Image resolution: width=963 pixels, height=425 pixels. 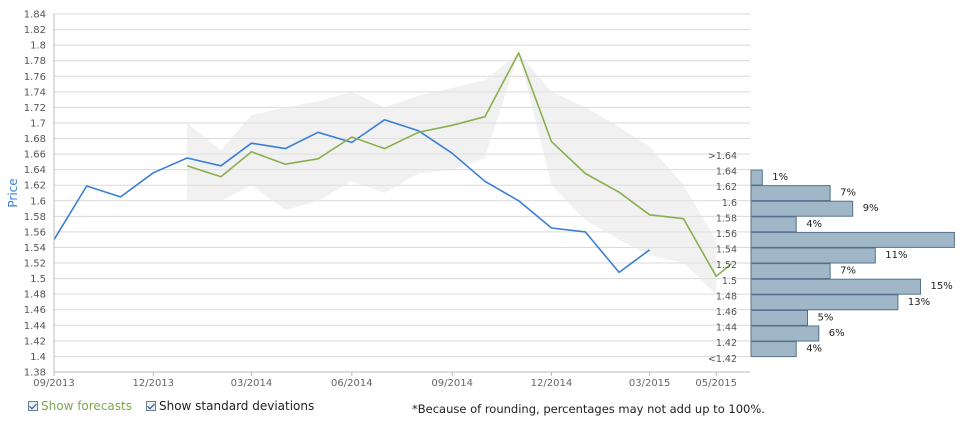 What do you see at coordinates (942, 286) in the screenshot?
I see `distribution-percent-label: 15%` at bounding box center [942, 286].